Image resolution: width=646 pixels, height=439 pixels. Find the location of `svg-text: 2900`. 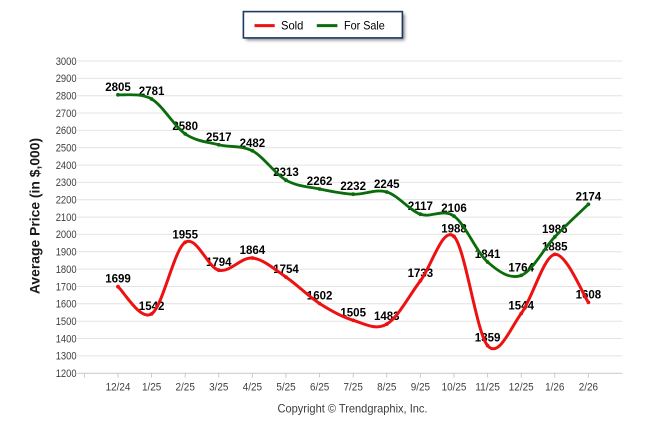

svg-text: 2900 is located at coordinates (66, 79).